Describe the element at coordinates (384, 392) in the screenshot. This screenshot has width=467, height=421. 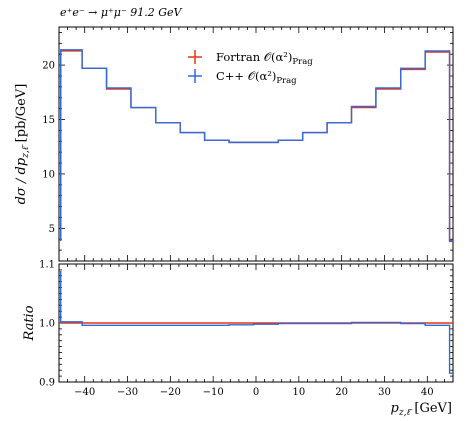
I see `x-tick-label: 30` at that location.